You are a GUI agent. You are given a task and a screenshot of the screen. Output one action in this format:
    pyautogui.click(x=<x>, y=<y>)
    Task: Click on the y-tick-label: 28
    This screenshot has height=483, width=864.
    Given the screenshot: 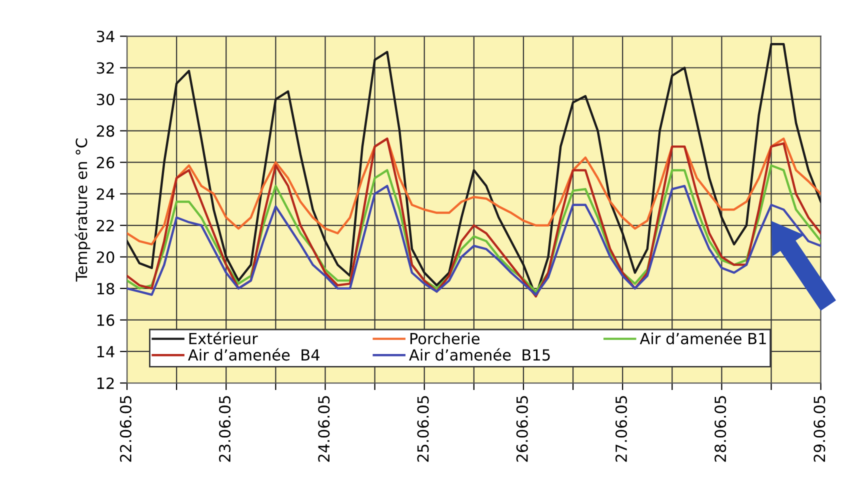 What is the action you would take?
    pyautogui.click(x=105, y=131)
    